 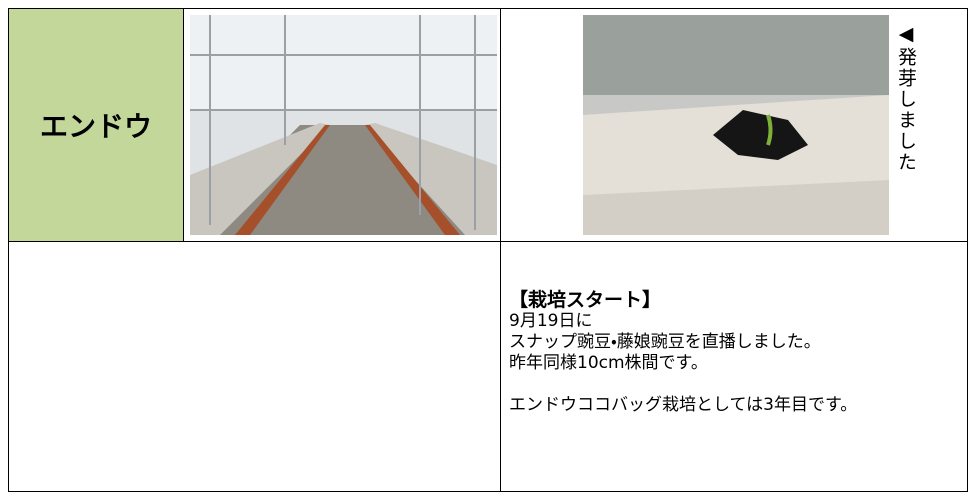 I want to click on notes-line: スナップ豌豆・藤娘豌豆を直播しました。, so click(x=665, y=342).